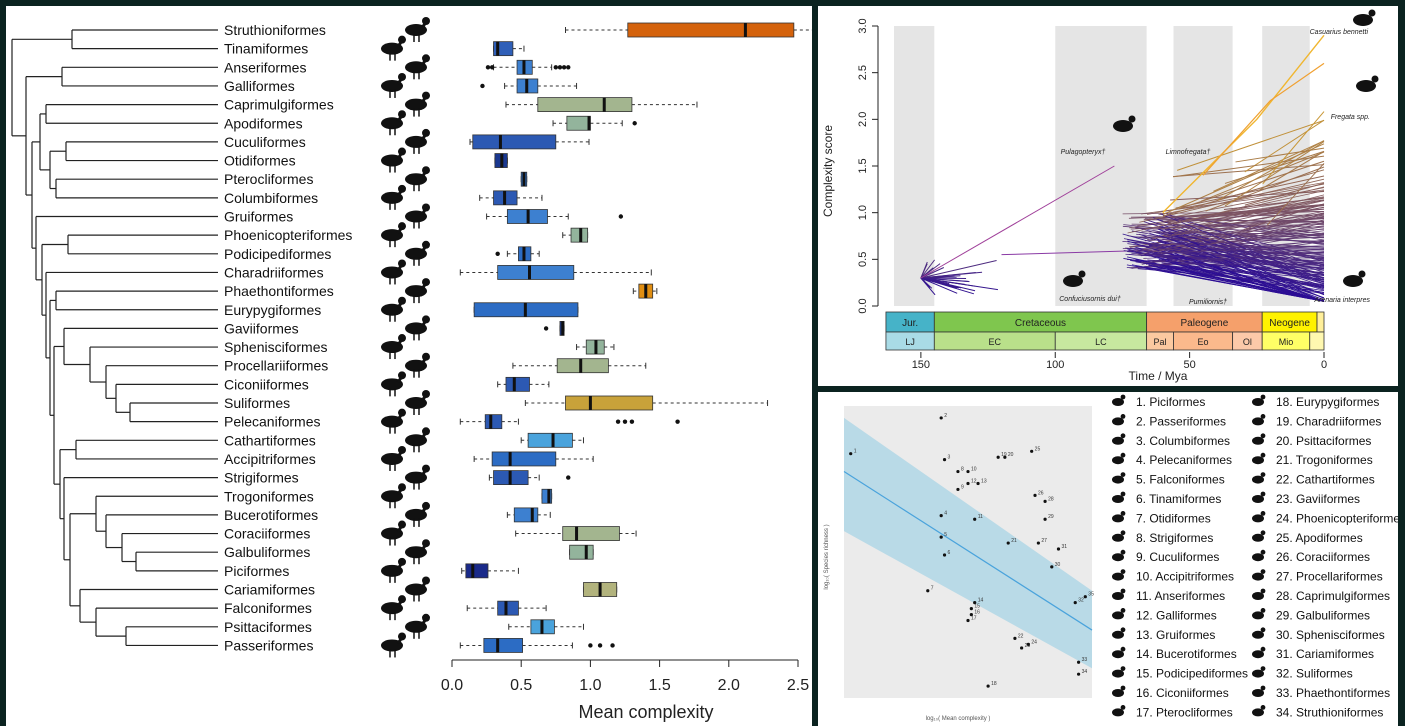 The width and height of the screenshot is (1405, 726). I want to click on tick-label: 1.0, so click(590, 685).